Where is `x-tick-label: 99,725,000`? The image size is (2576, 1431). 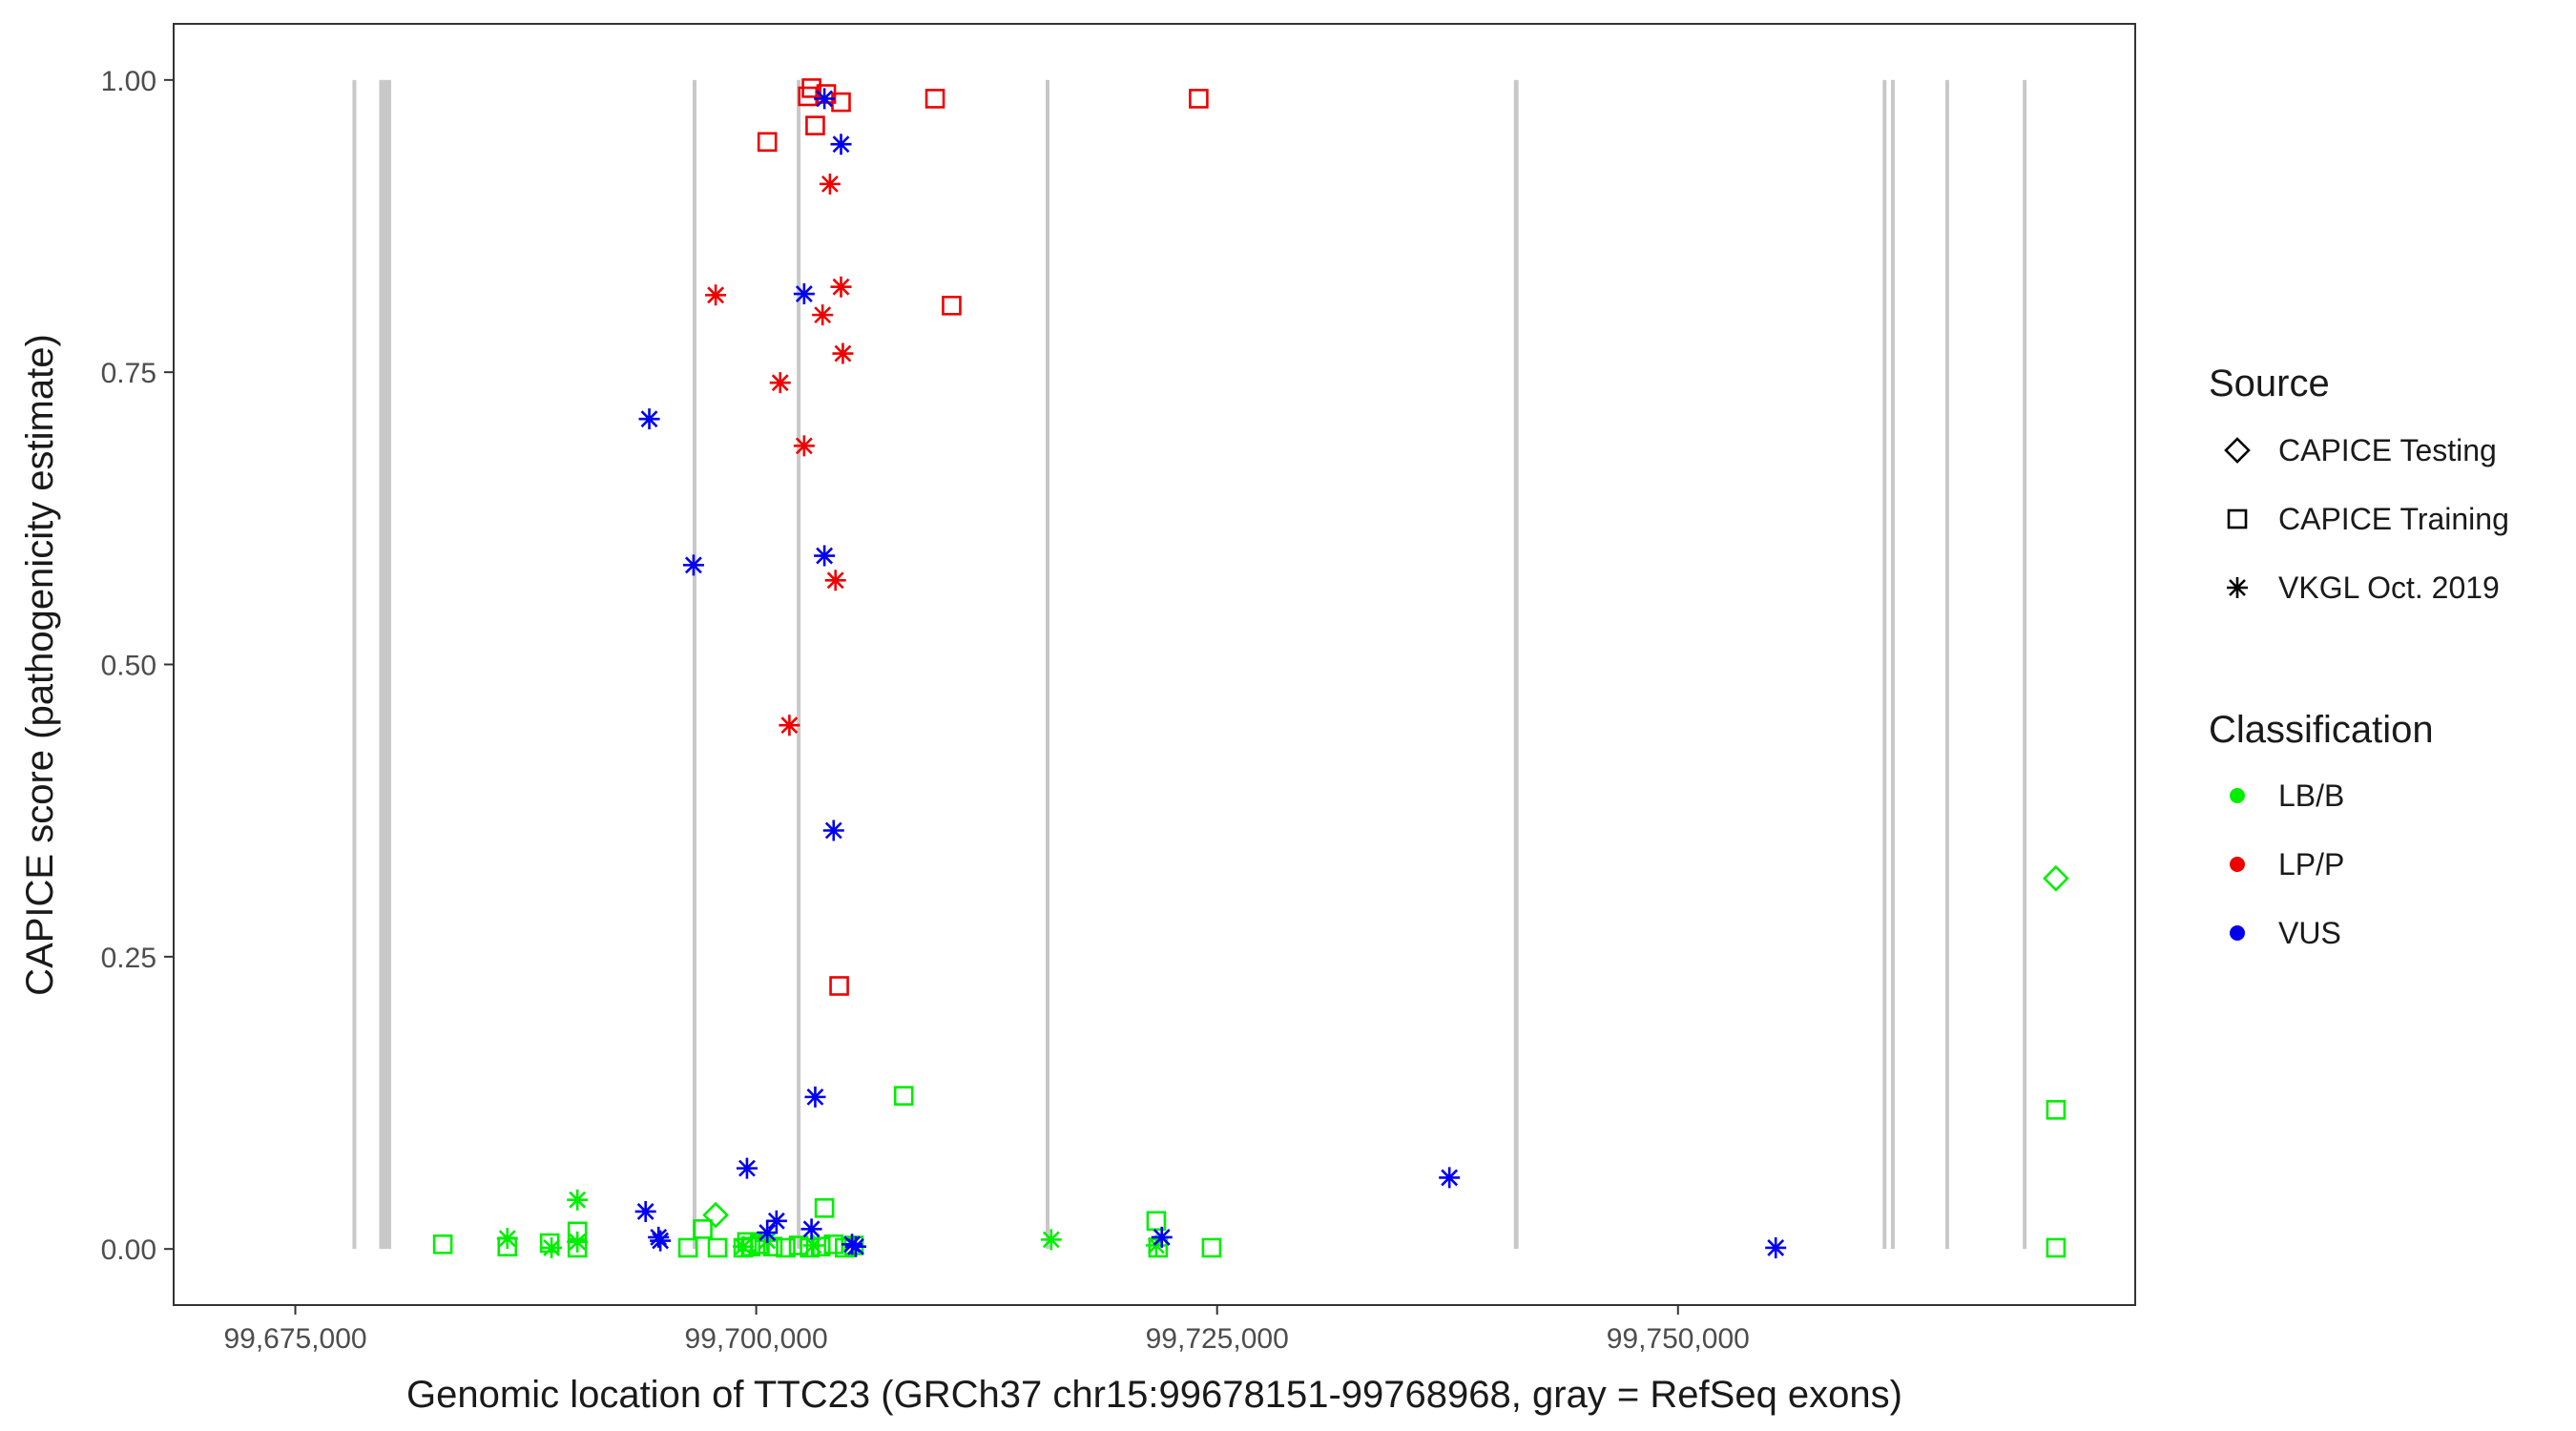
x-tick-label: 99,725,000 is located at coordinates (1217, 1339).